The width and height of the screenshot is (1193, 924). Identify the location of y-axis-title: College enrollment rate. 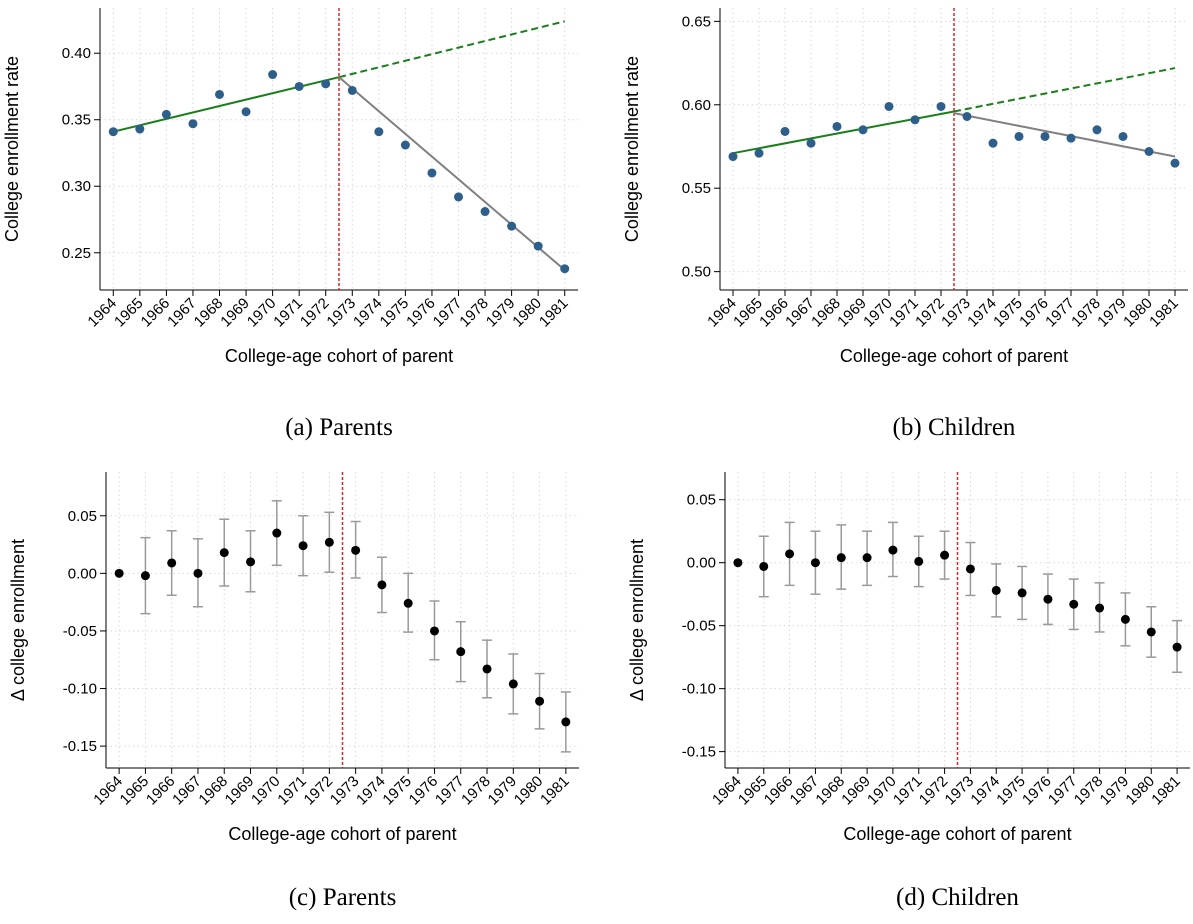
(632, 149).